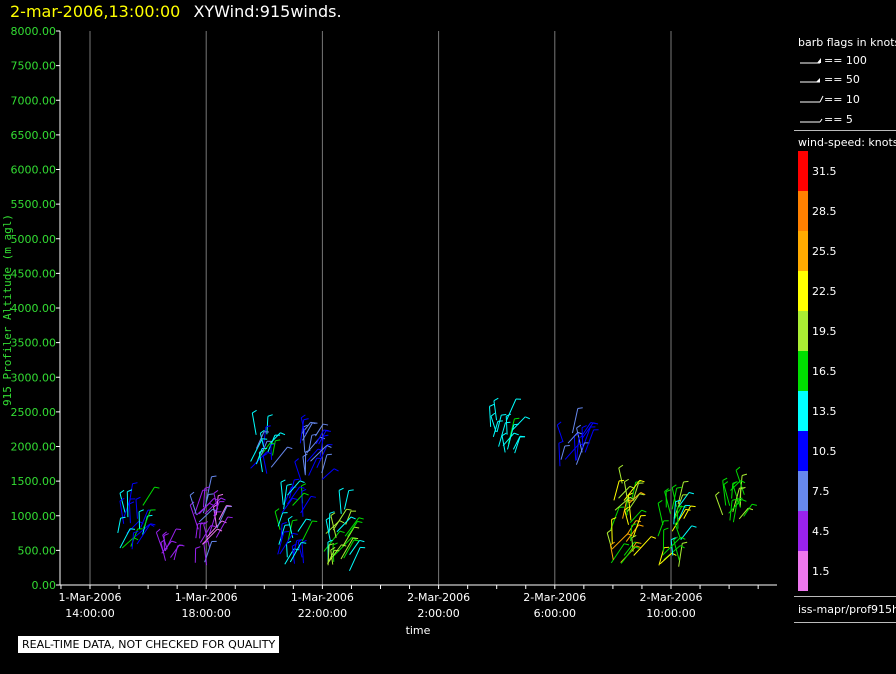 This screenshot has width=896, height=674. Describe the element at coordinates (845, 622) in the screenshot. I see `legend-divider-end` at that location.